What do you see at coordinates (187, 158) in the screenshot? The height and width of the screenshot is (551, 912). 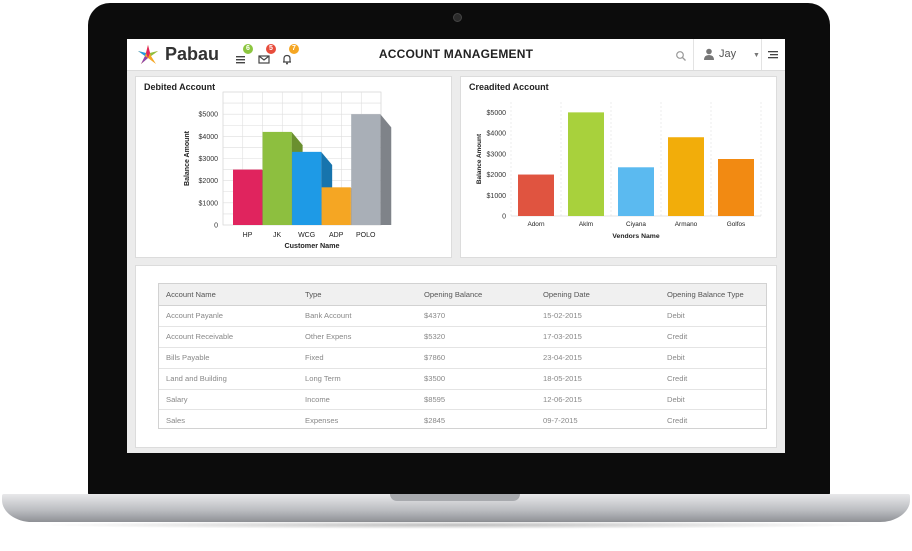 I see `y-axis-label: Balance Amount` at bounding box center [187, 158].